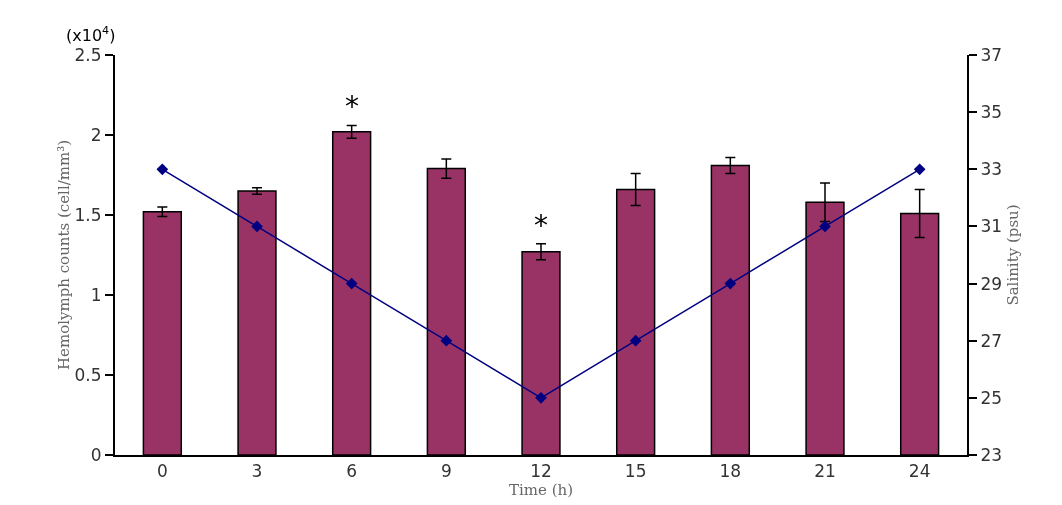 This screenshot has height=505, width=1062. Describe the element at coordinates (88, 374) in the screenshot. I see `y-tick-label: 0.5` at that location.